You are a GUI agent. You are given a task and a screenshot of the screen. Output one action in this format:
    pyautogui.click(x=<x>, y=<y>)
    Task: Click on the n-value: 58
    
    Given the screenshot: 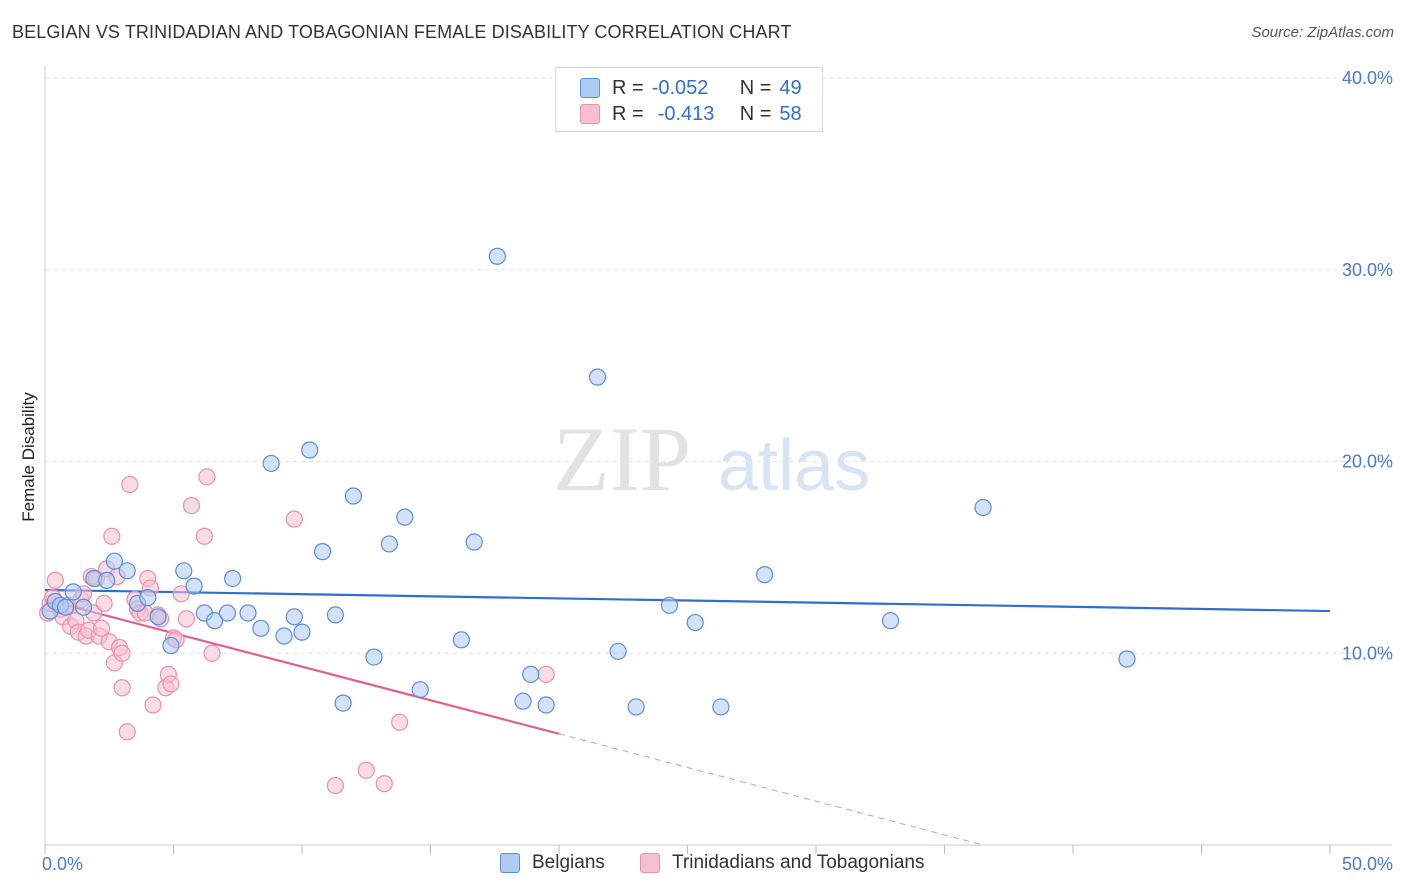 What is the action you would take?
    pyautogui.click(x=790, y=113)
    